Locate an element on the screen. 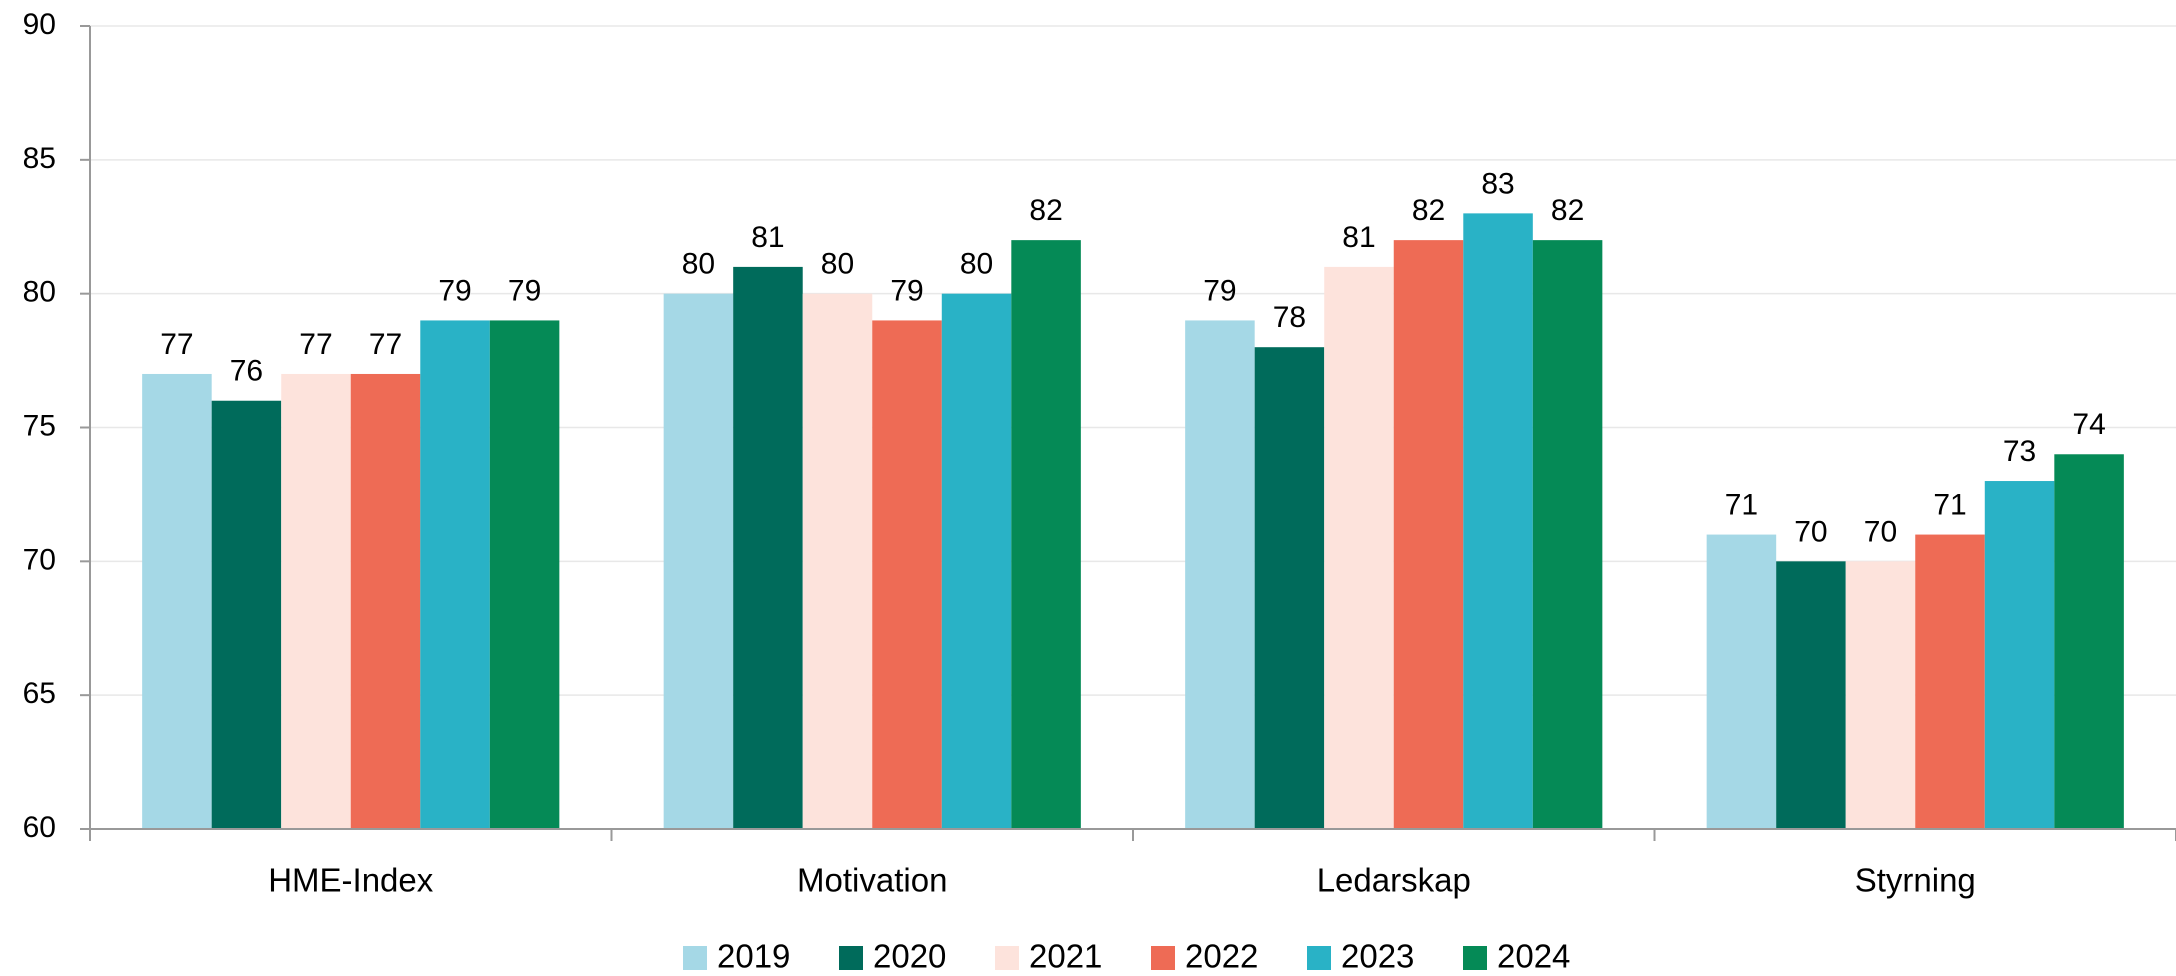  y-tick-label: 75 is located at coordinates (39, 425).